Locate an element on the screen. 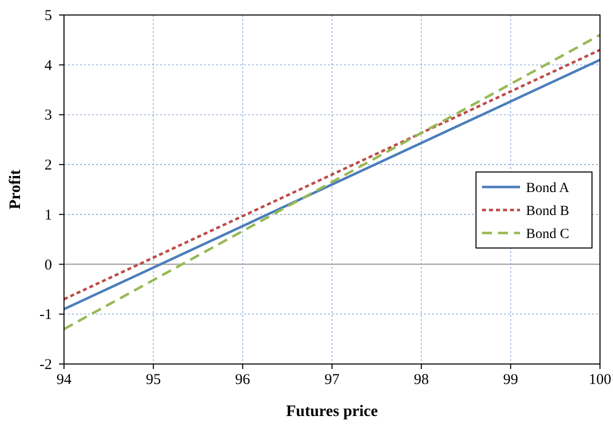 The height and width of the screenshot is (424, 613). y-tick-label: 3 is located at coordinates (48, 116).